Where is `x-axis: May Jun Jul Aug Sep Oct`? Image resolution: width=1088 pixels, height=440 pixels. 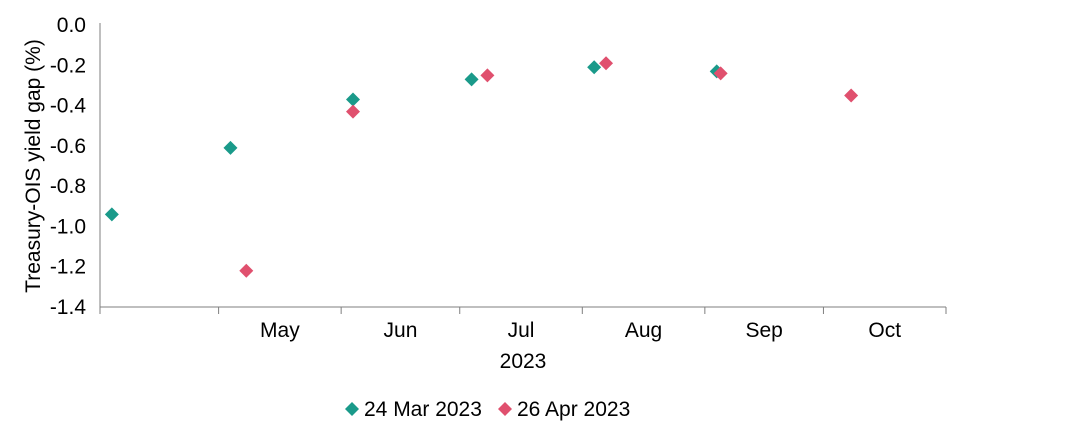
x-axis: May Jun Jul Aug Sep Oct is located at coordinates (523, 324).